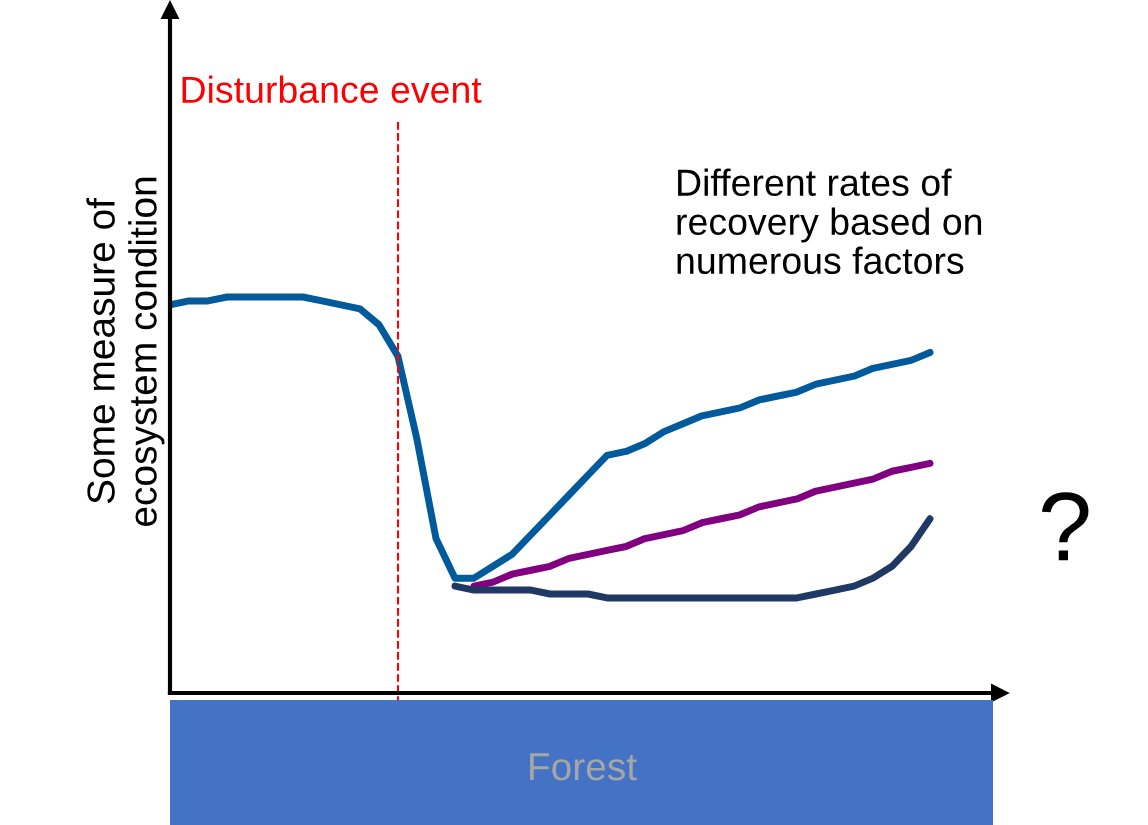  What do you see at coordinates (125, 351) in the screenshot?
I see `y-axis-title: Some measure of ecosystem condition` at bounding box center [125, 351].